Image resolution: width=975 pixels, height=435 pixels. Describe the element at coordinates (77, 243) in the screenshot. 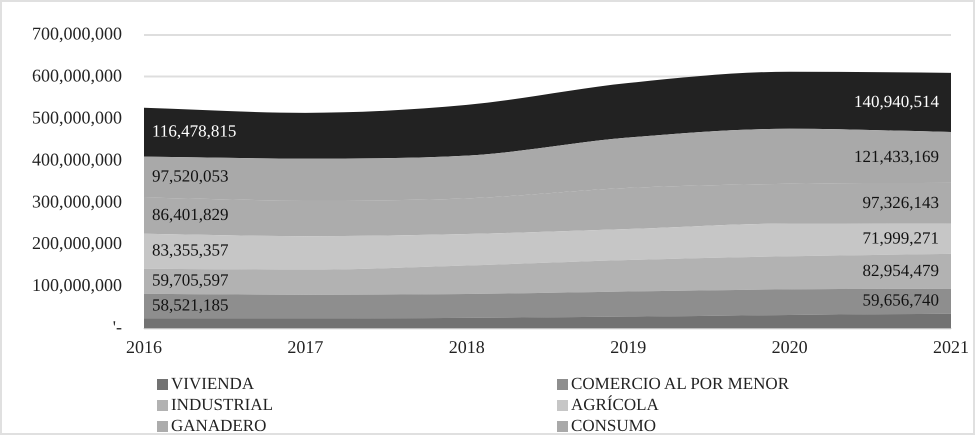

I see `y-tick-label: 200,000,000` at that location.